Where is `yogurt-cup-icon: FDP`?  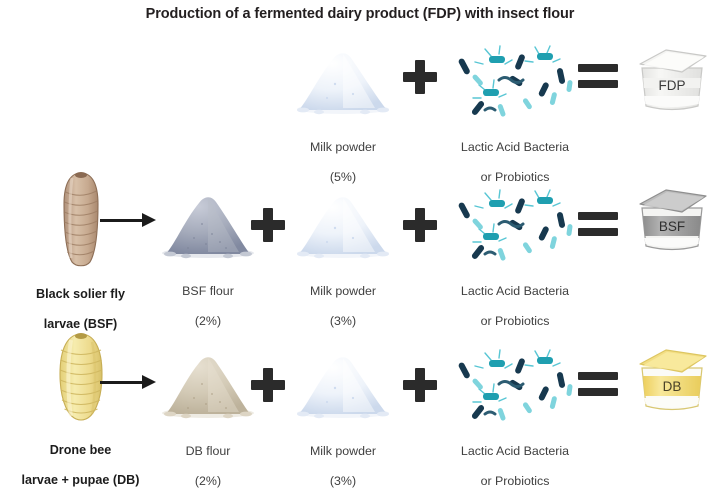
yogurt-cup-icon: FDP is located at coordinates (672, 77).